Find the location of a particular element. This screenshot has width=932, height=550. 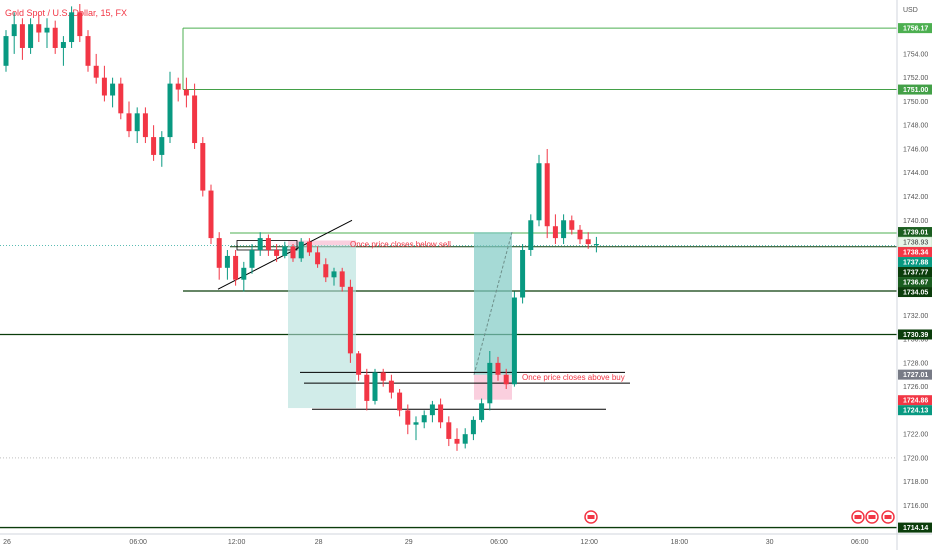

price-label: 1737.77 is located at coordinates (915, 273).